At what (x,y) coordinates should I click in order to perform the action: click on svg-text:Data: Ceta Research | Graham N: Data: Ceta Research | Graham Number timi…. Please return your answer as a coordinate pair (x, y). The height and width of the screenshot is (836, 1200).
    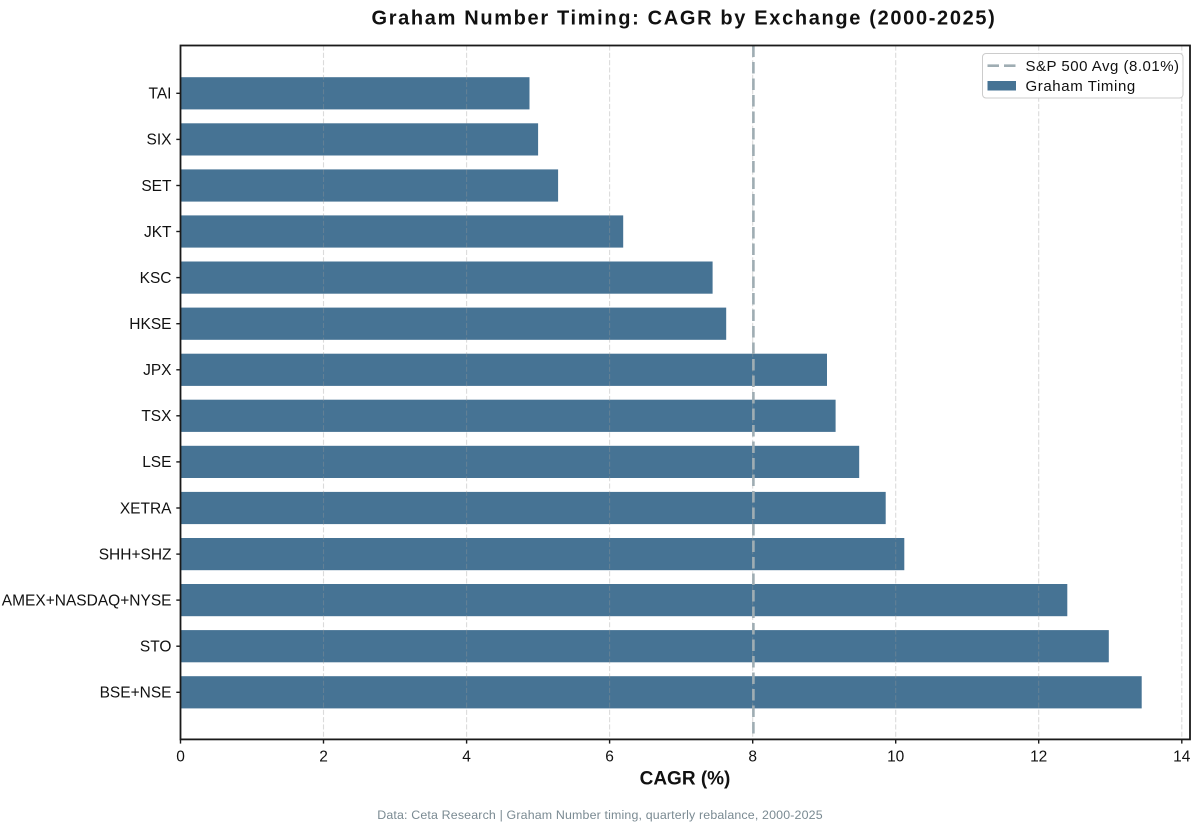
    Looking at the image, I should click on (600, 815).